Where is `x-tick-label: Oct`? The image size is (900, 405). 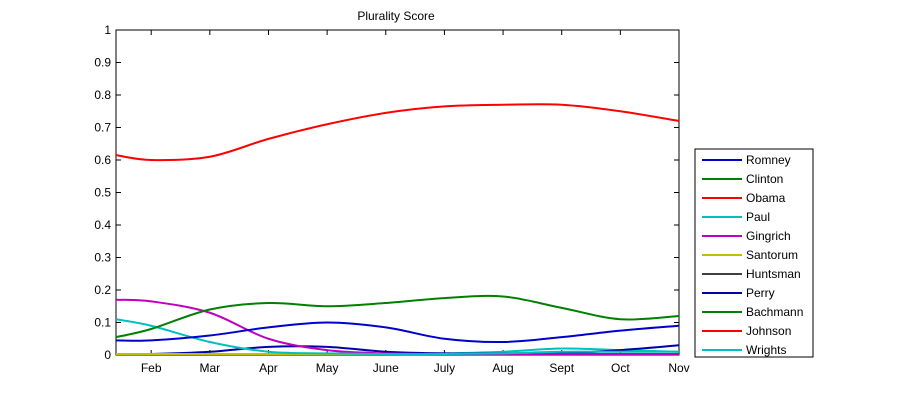
x-tick-label: Oct is located at coordinates (620, 368).